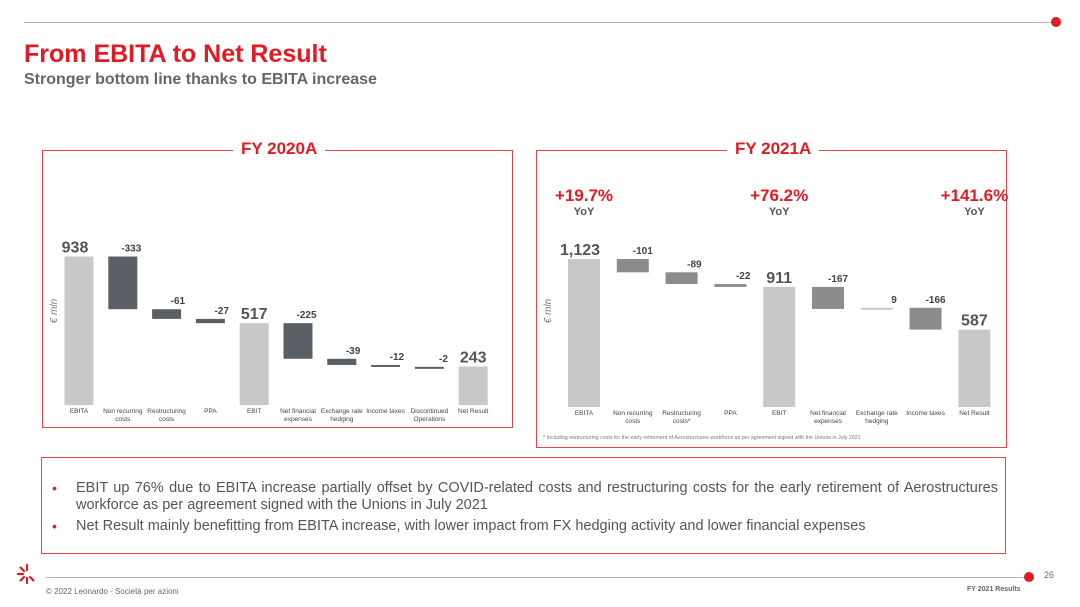 The width and height of the screenshot is (1080, 607). What do you see at coordinates (694, 264) in the screenshot?
I see `data-label: -89` at bounding box center [694, 264].